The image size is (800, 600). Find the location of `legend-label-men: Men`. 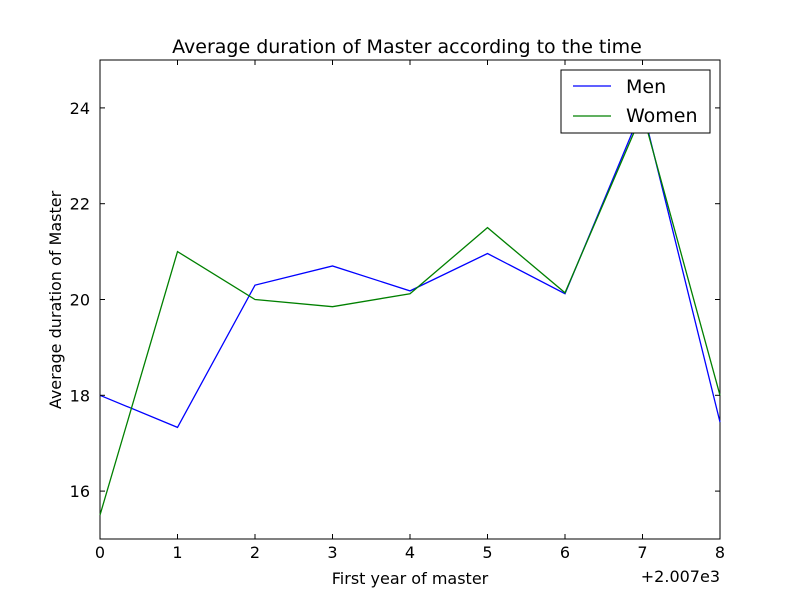

legend-label-men: Men is located at coordinates (646, 87).